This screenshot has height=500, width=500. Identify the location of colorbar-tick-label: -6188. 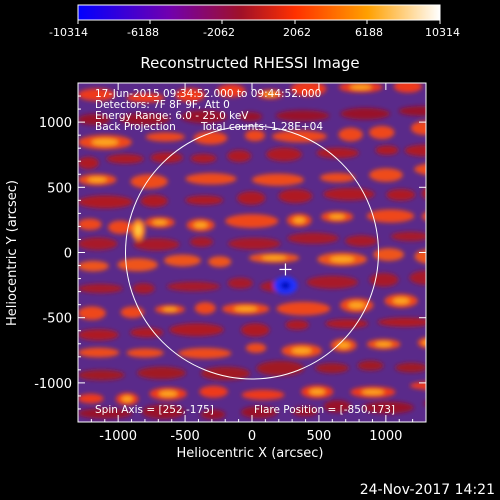
(143, 32).